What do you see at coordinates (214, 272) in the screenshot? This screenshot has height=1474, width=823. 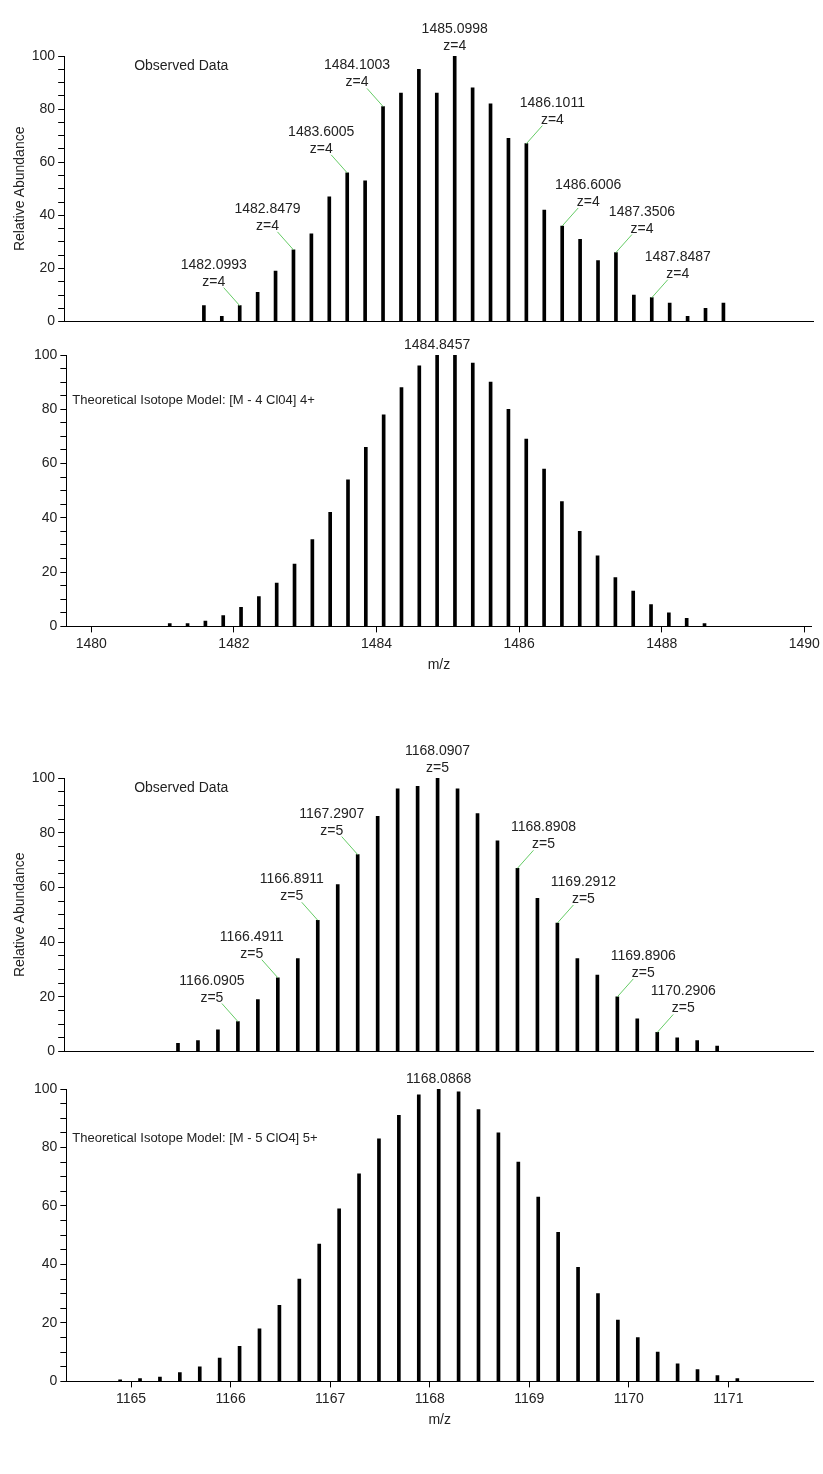 I see `annotation: 1482.0993 z=4` at bounding box center [214, 272].